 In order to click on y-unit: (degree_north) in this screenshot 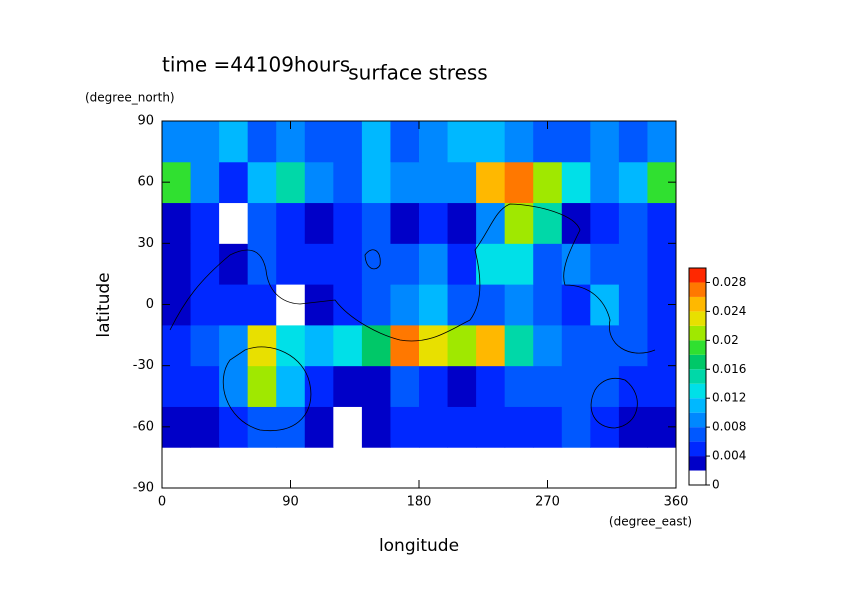, I will do `click(130, 98)`.